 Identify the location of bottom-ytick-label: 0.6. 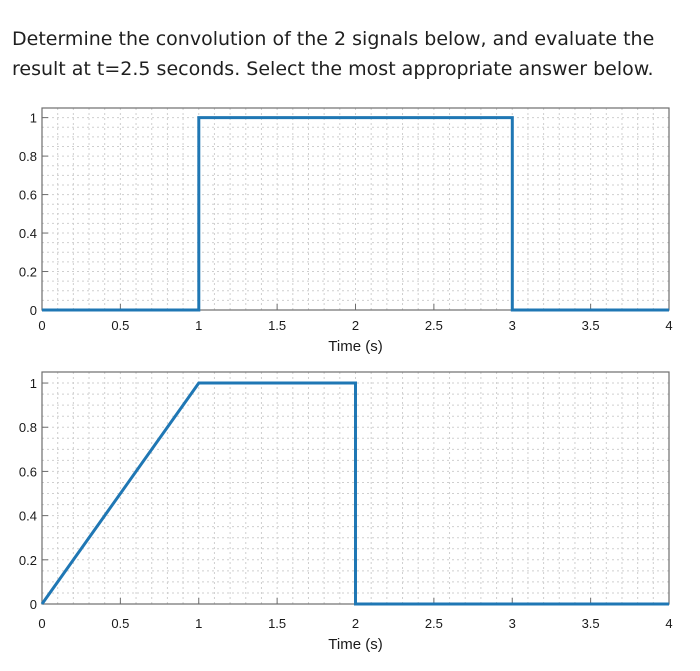
(28, 471).